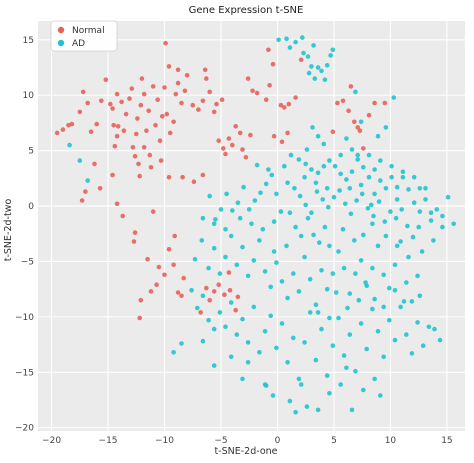  Describe the element at coordinates (31, 207) in the screenshot. I see `y-tick-label: 0` at that location.